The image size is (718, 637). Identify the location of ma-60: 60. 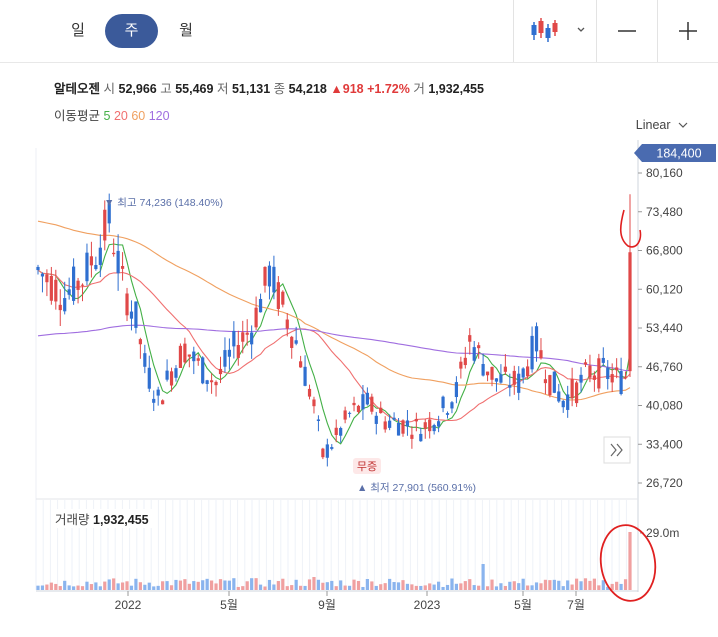
(138, 116).